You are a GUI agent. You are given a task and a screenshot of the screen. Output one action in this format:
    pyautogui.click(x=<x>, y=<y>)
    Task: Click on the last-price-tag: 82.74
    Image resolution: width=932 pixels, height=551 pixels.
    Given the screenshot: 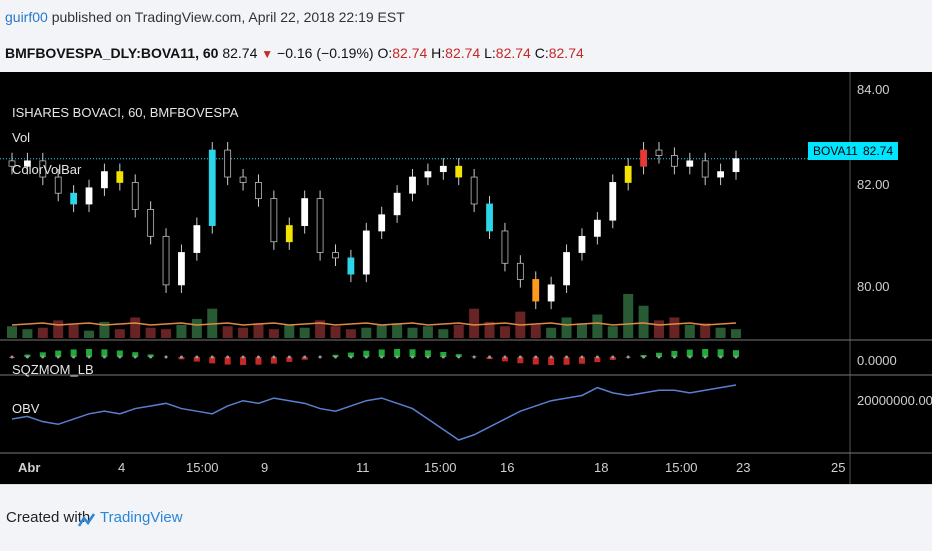 What is the action you would take?
    pyautogui.click(x=878, y=151)
    